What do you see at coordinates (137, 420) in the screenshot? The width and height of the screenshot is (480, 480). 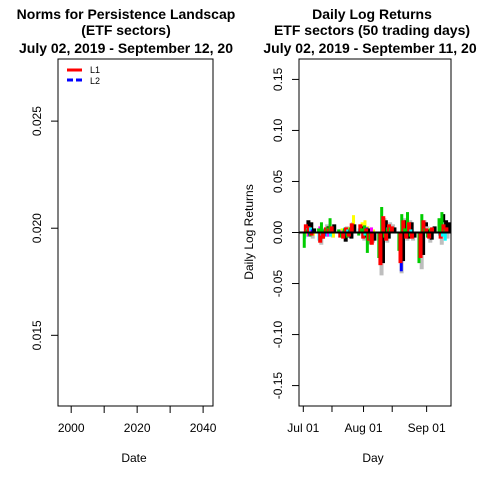 I see `left-x-axis: 2000 2020 2040` at bounding box center [137, 420].